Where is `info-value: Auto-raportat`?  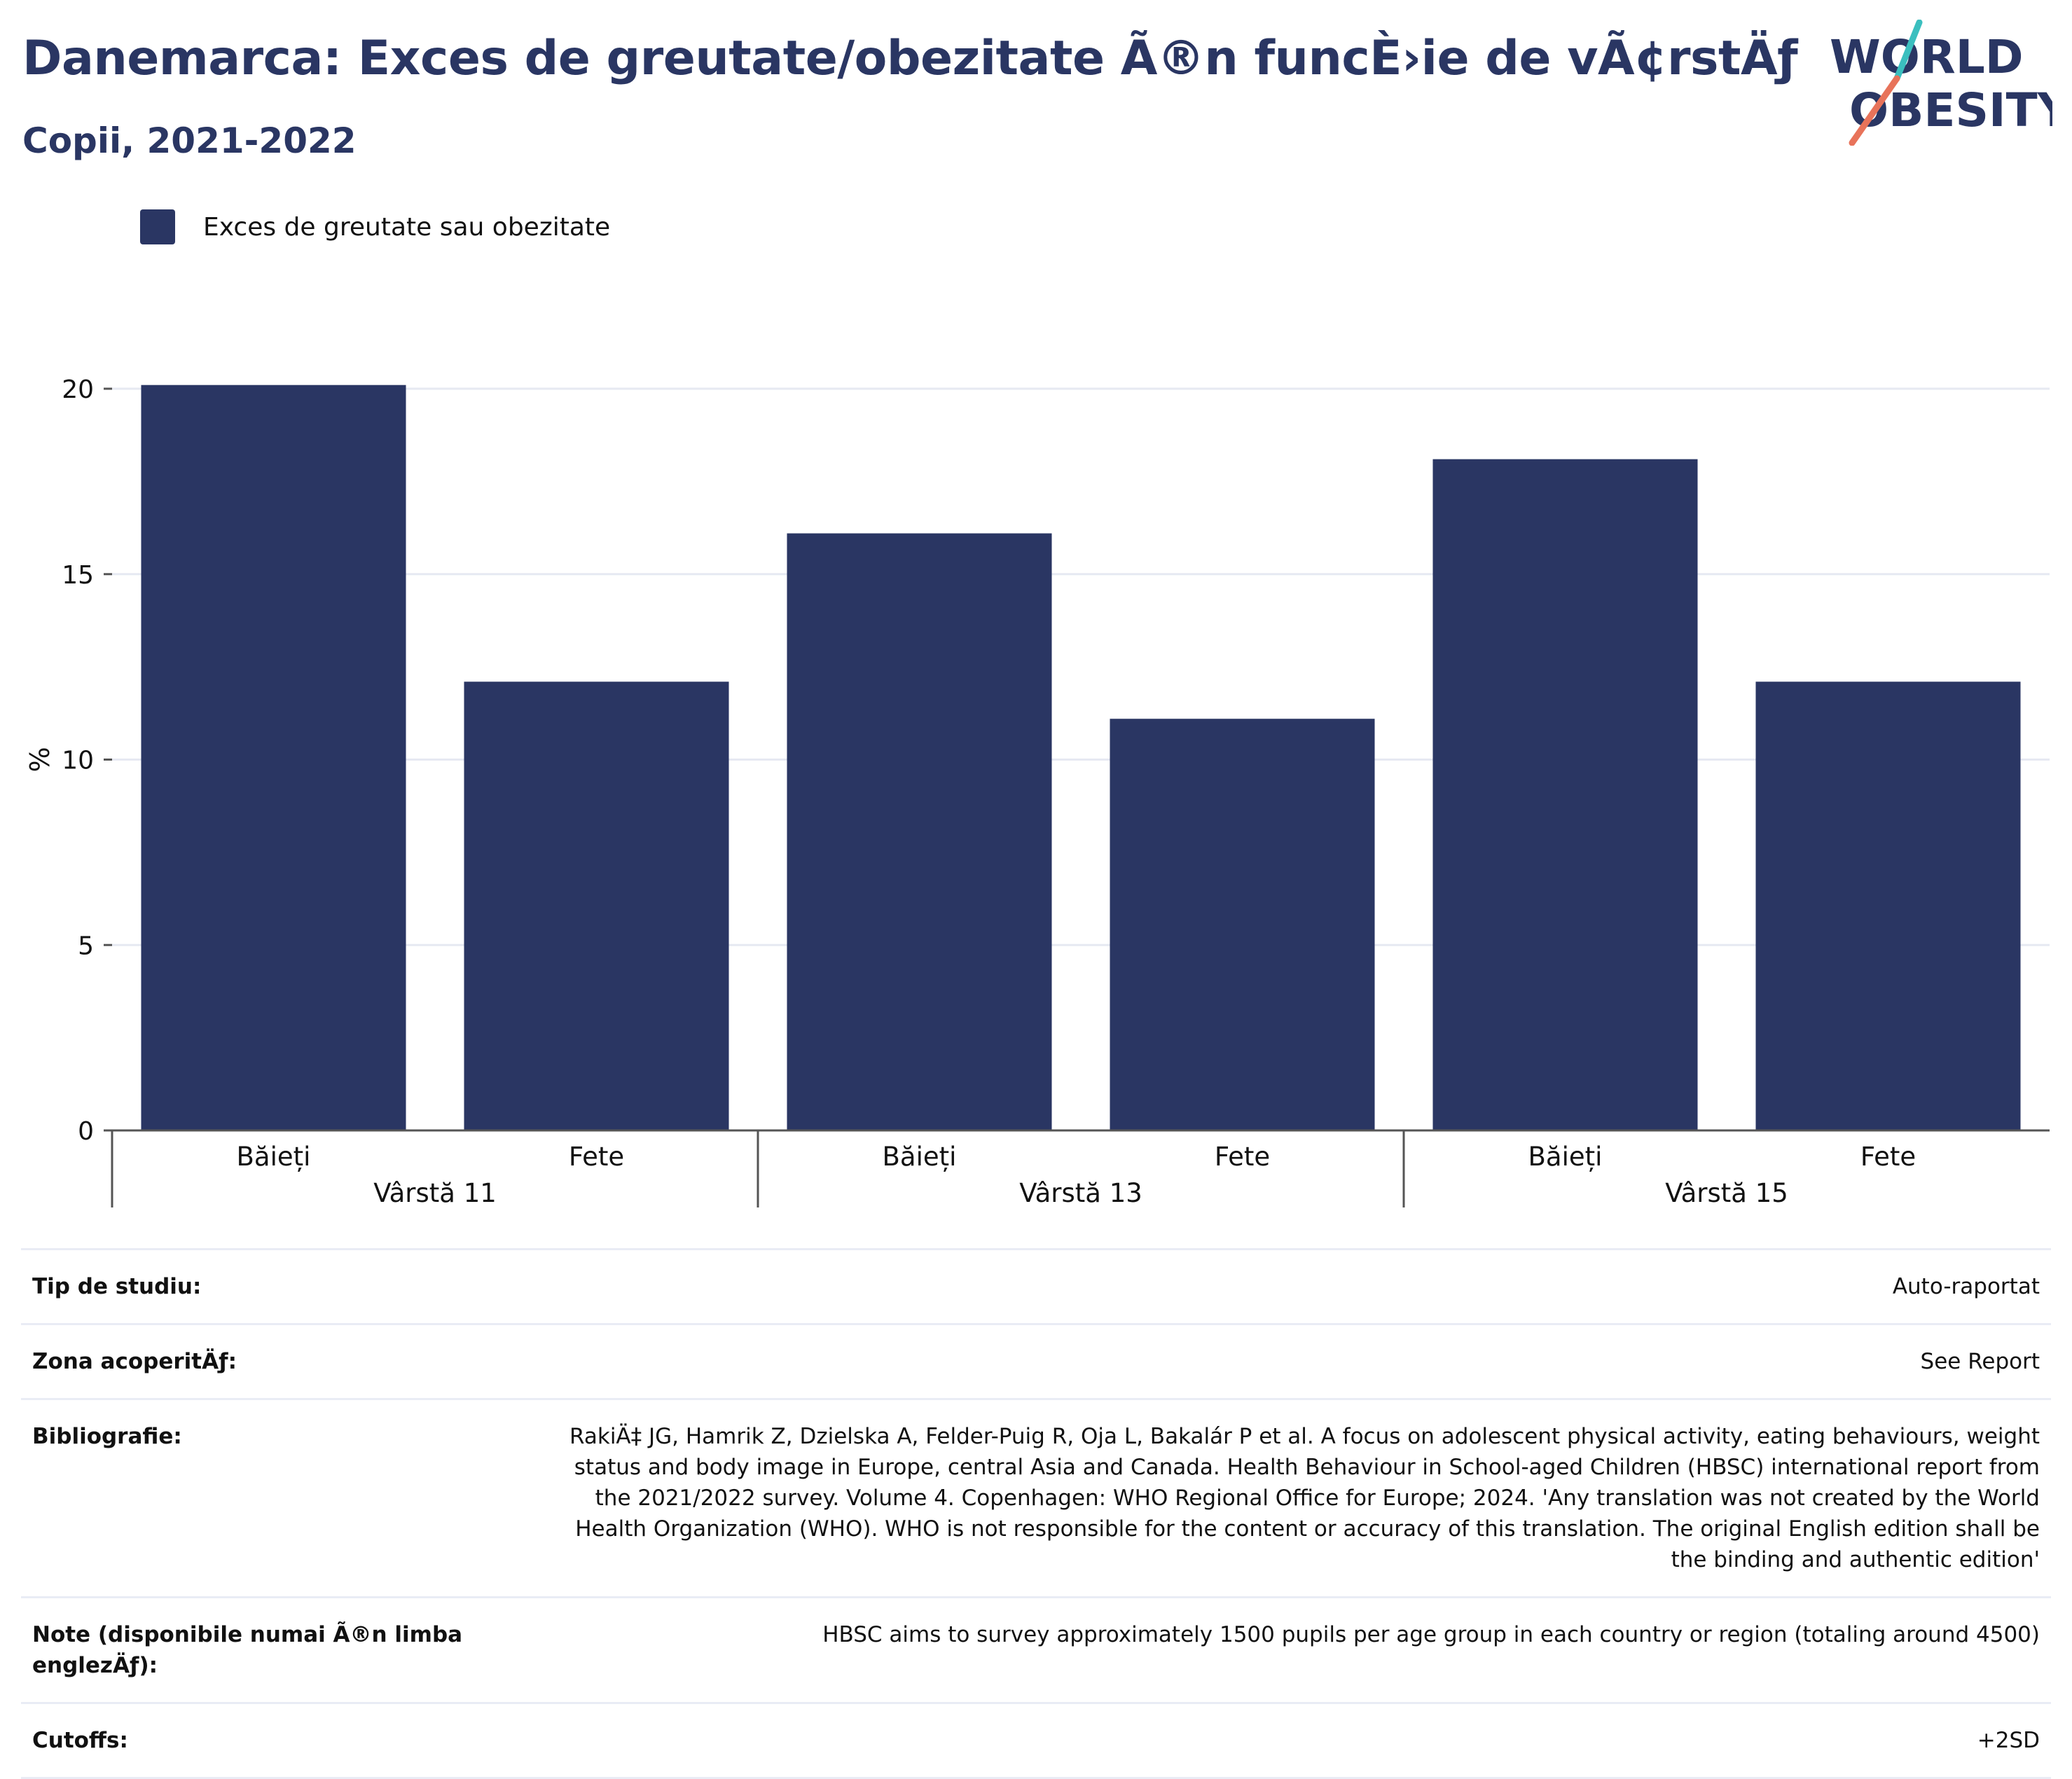 info-value: Auto-raportat is located at coordinates (1966, 1286).